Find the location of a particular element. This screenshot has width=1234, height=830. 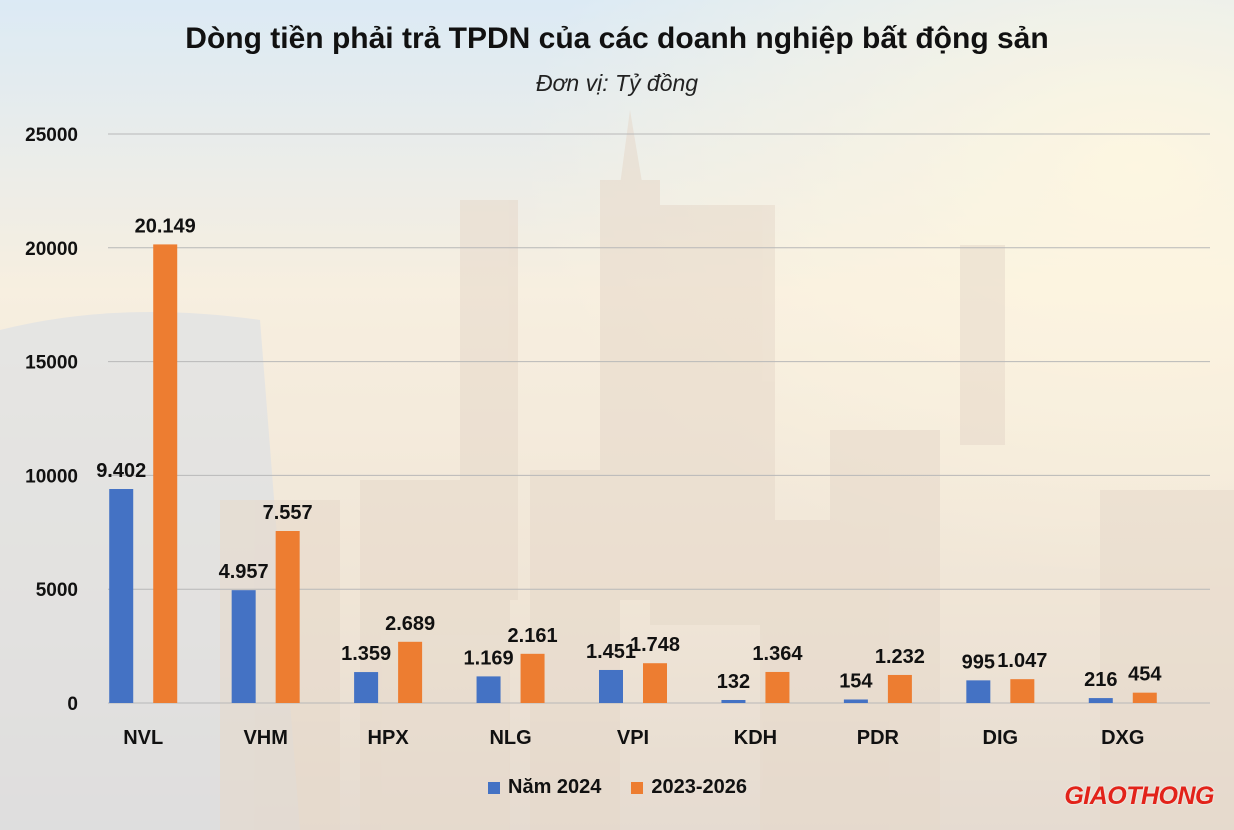

legend-swatch-2023-2026 is located at coordinates (637, 787).